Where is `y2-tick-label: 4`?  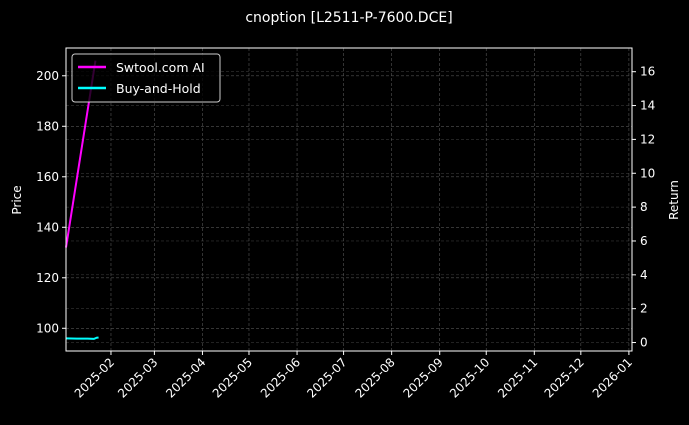 y2-tick-label: 4 is located at coordinates (644, 275).